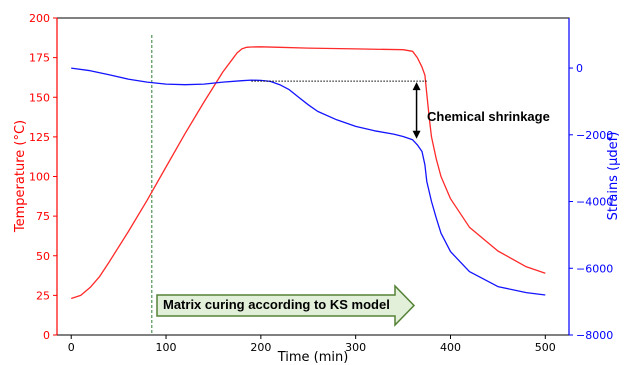  What do you see at coordinates (594, 335) in the screenshot?
I see `right-tick-label: −8000` at bounding box center [594, 335].